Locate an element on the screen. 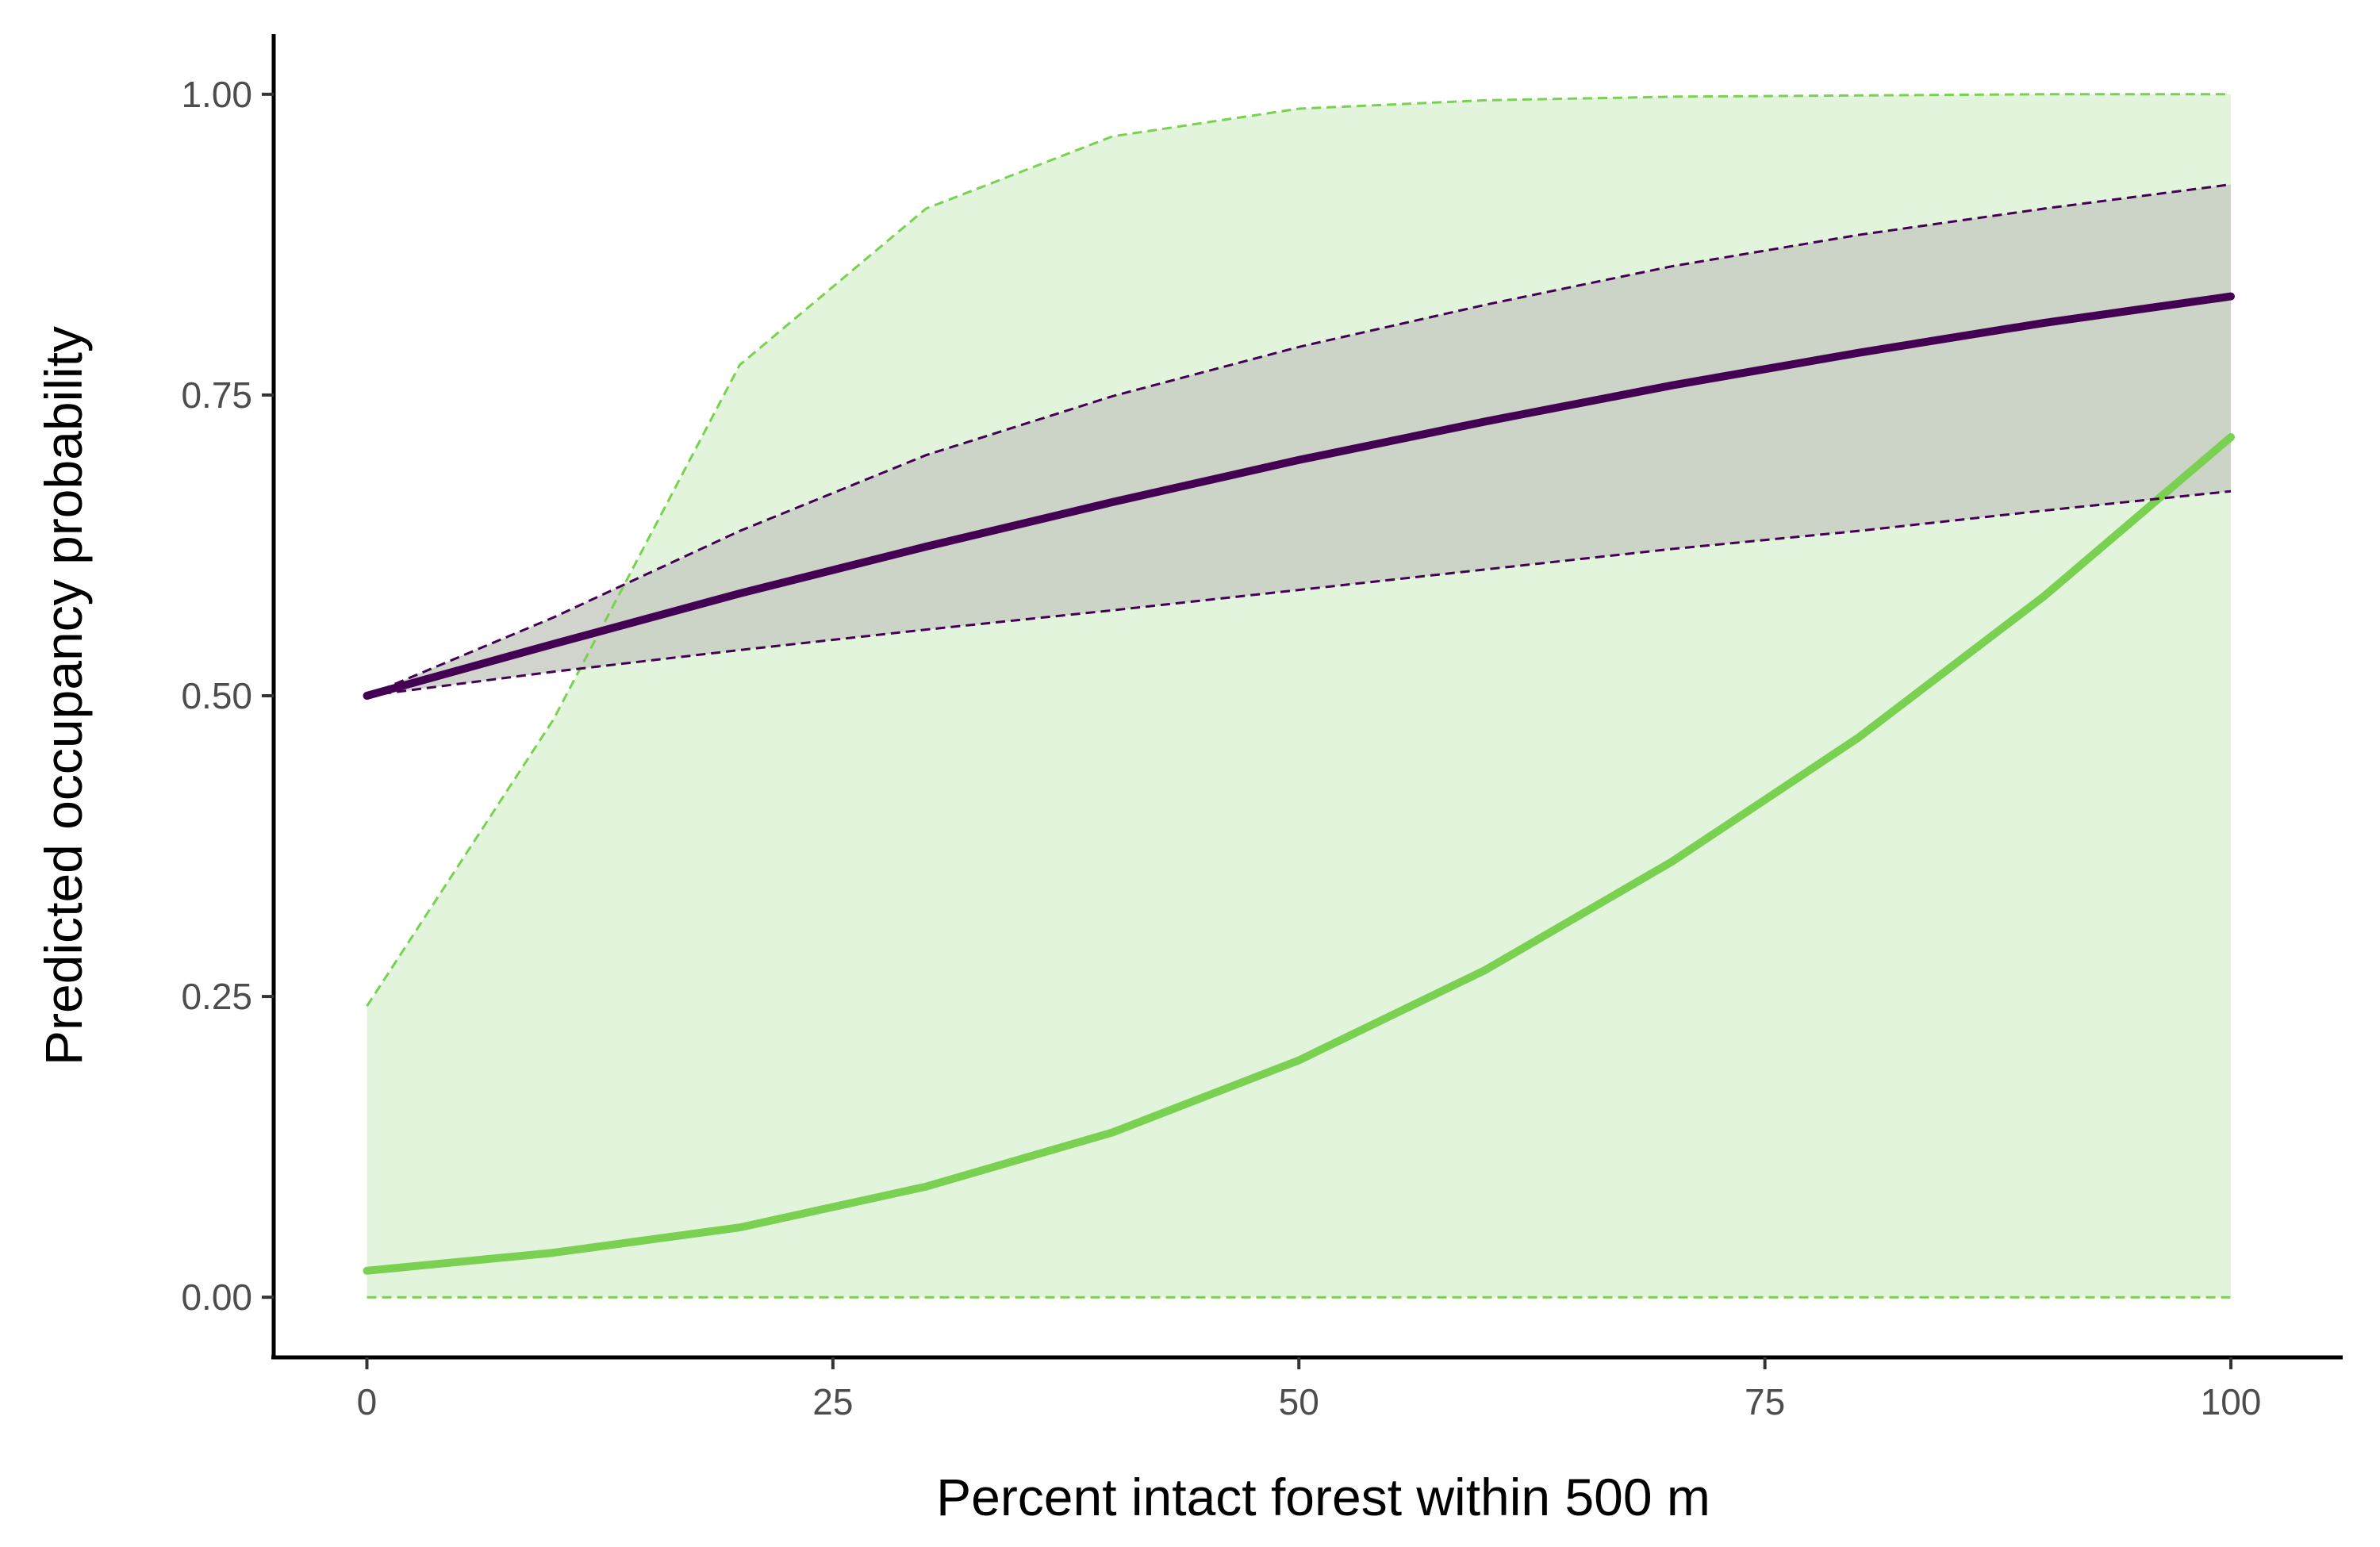 The image size is (2380, 1547). y-axis-ticks: 0.00 0.25 0.50 0.75 1.00 is located at coordinates (227, 696).